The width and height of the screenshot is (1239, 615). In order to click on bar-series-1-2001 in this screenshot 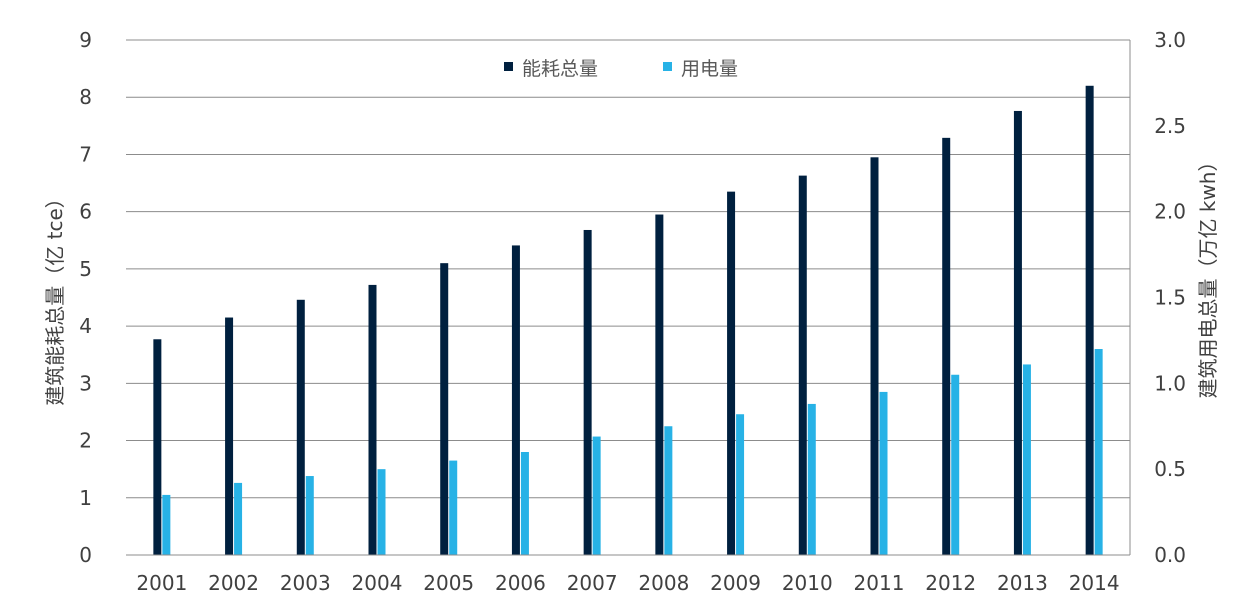, I will do `click(166, 524)`.